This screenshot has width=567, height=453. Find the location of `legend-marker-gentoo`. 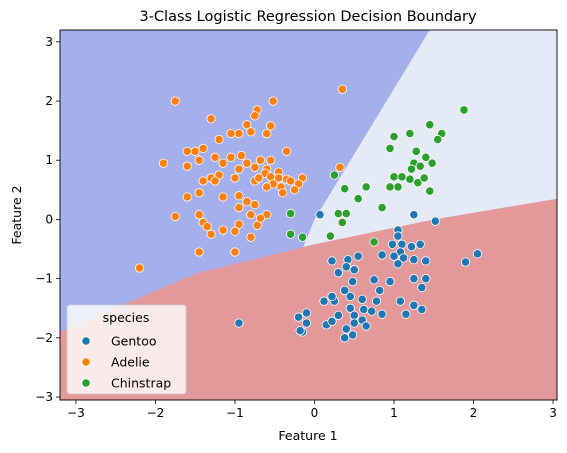

legend-marker-gentoo is located at coordinates (86, 341).